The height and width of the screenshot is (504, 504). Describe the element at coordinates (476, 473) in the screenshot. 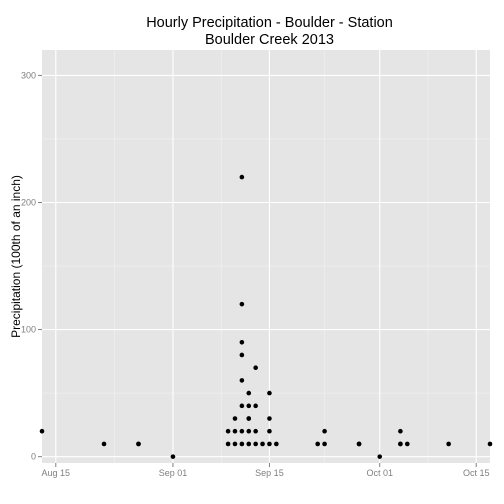

I see `x-tick-label: Oct 15` at that location.